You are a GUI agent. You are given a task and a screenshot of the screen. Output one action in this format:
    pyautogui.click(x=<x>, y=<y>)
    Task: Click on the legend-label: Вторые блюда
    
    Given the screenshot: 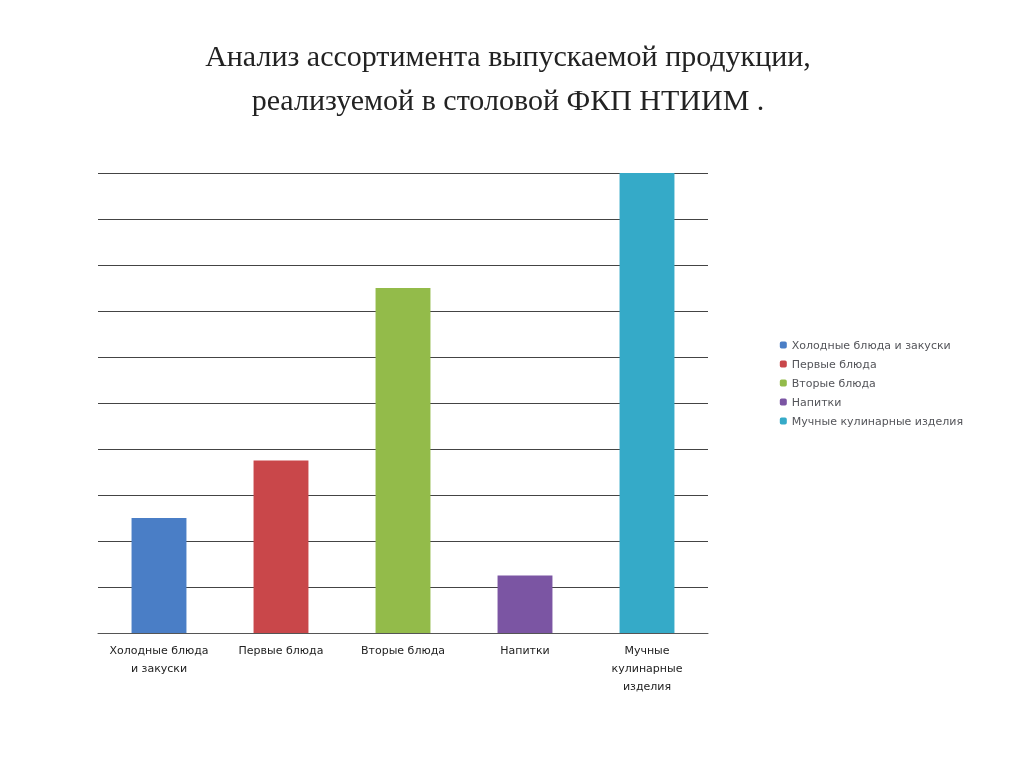 What is the action you would take?
    pyautogui.click(x=833, y=383)
    